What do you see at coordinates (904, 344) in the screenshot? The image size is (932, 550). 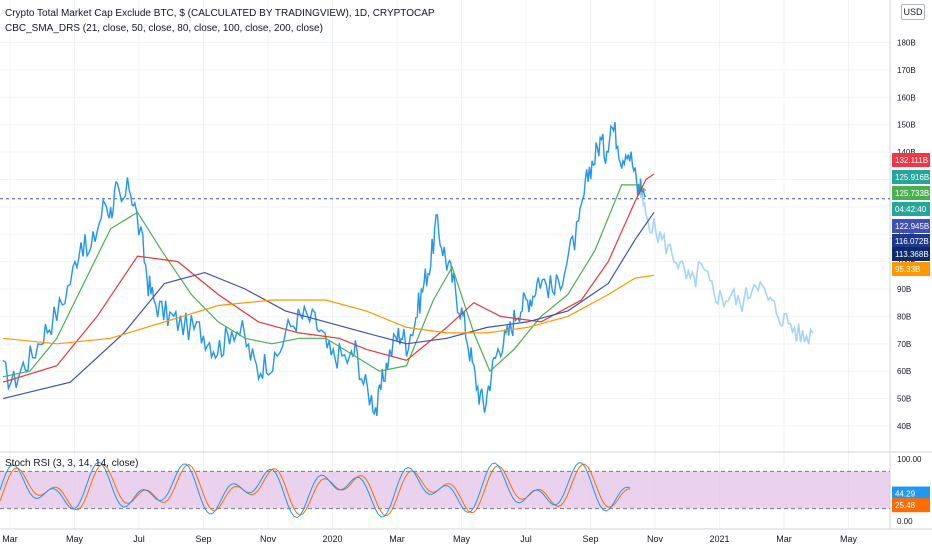 I see `y-tick-label: 70B` at bounding box center [904, 344].